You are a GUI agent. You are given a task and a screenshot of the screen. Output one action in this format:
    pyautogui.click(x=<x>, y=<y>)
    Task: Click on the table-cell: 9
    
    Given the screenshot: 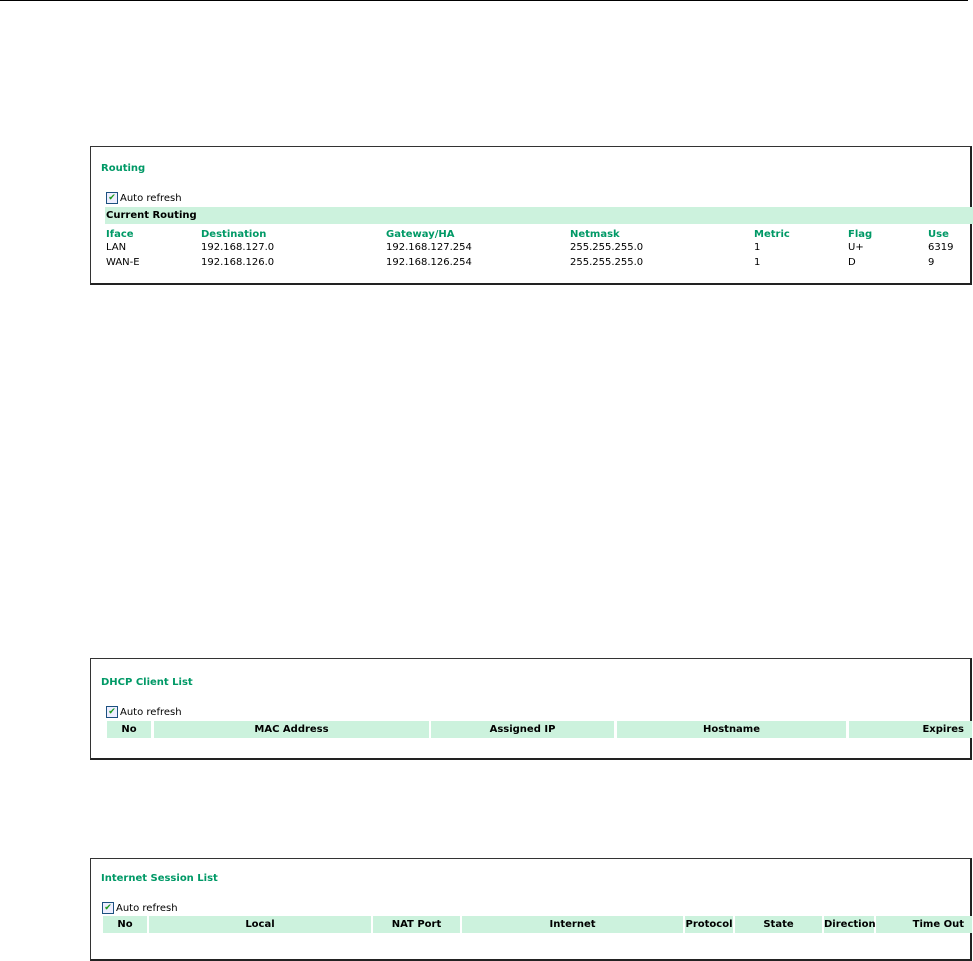 What is the action you would take?
    pyautogui.click(x=931, y=262)
    